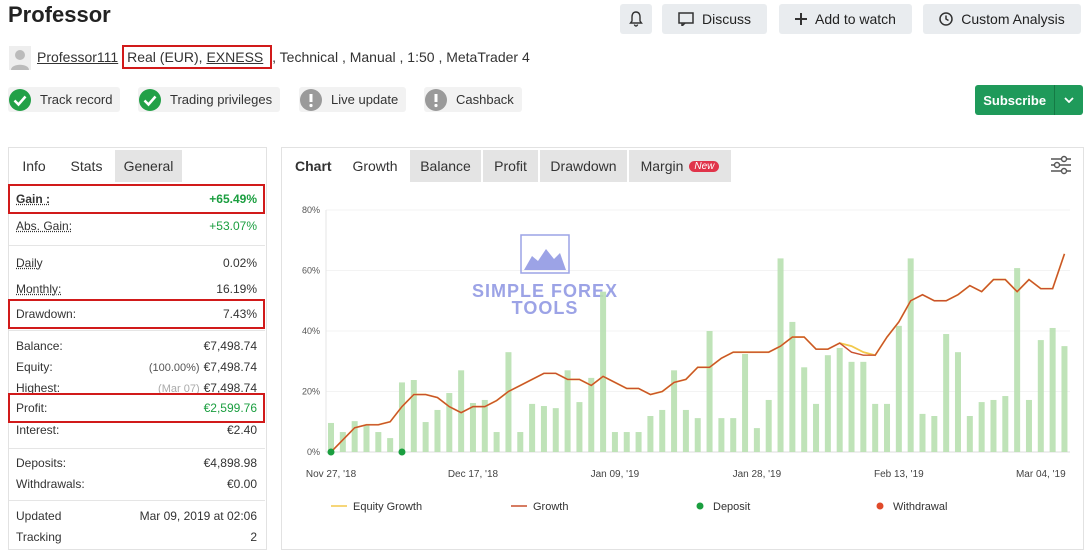 This screenshot has width=1089, height=552. I want to click on badge-label: Live update, so click(365, 99).